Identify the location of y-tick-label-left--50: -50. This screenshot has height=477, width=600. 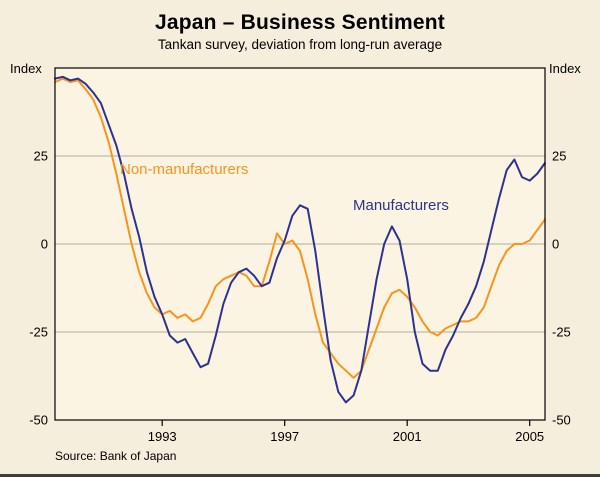
(38, 420).